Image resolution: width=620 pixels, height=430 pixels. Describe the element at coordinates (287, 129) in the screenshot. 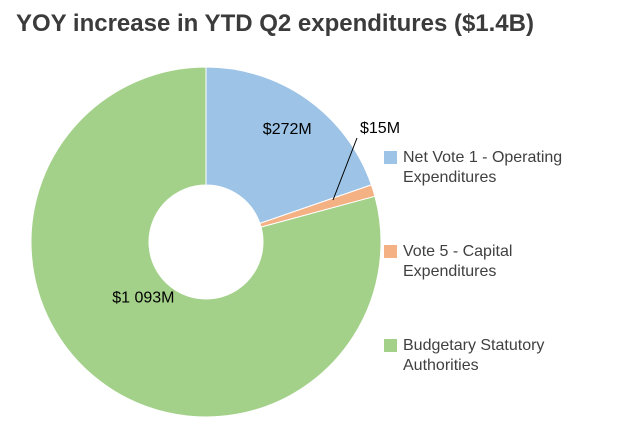

I see `slice-value-label: $272M` at that location.